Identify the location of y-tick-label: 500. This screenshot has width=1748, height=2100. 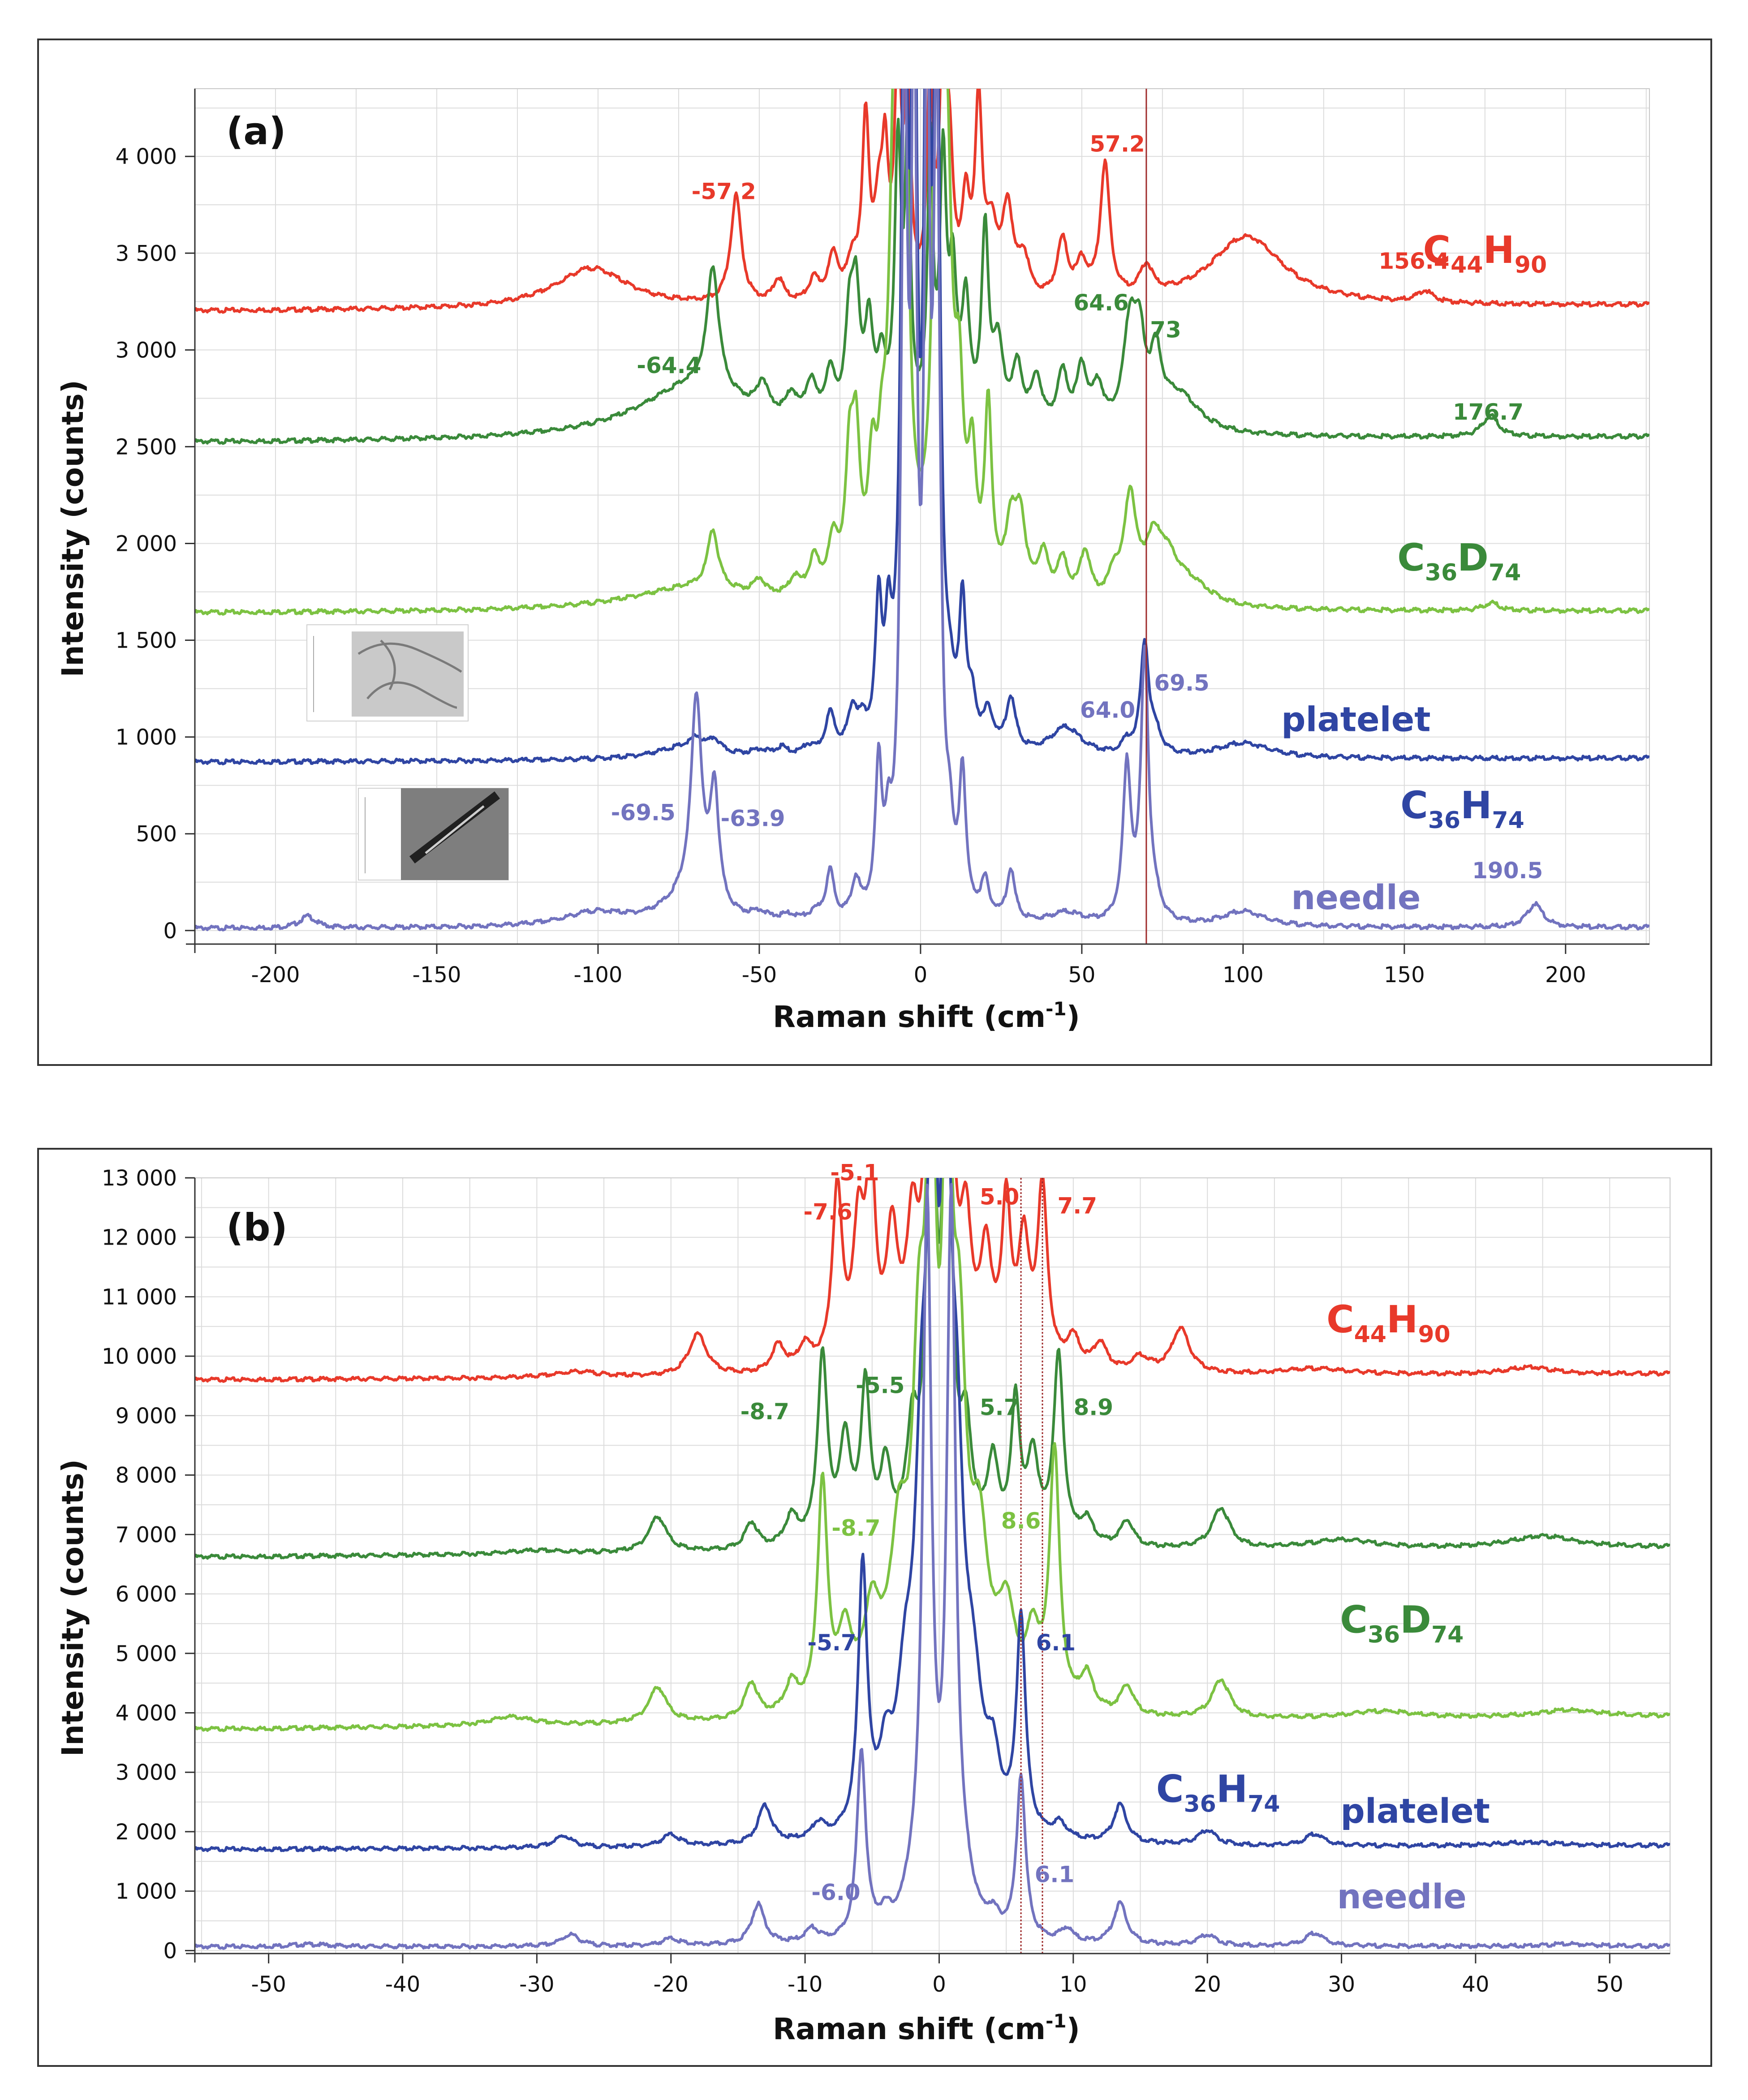
(156, 834).